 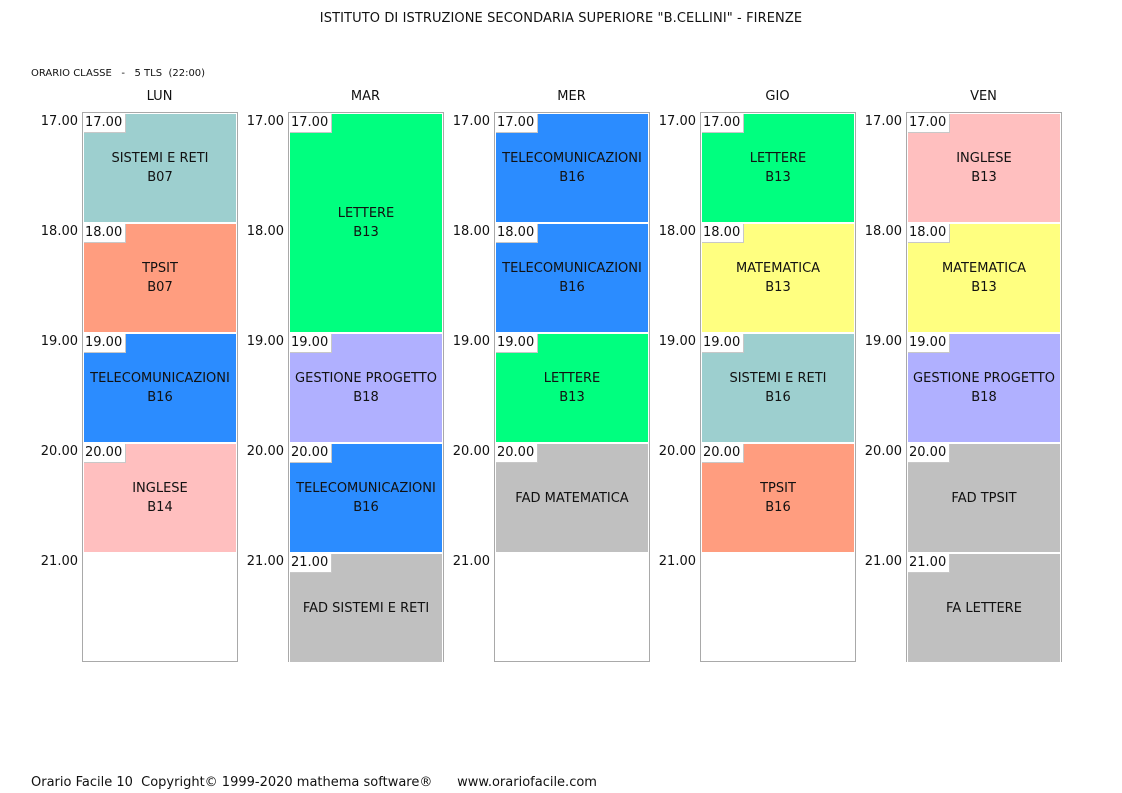 I want to click on lesson-cell: 20.00 FAD TPSIT, so click(x=984, y=498).